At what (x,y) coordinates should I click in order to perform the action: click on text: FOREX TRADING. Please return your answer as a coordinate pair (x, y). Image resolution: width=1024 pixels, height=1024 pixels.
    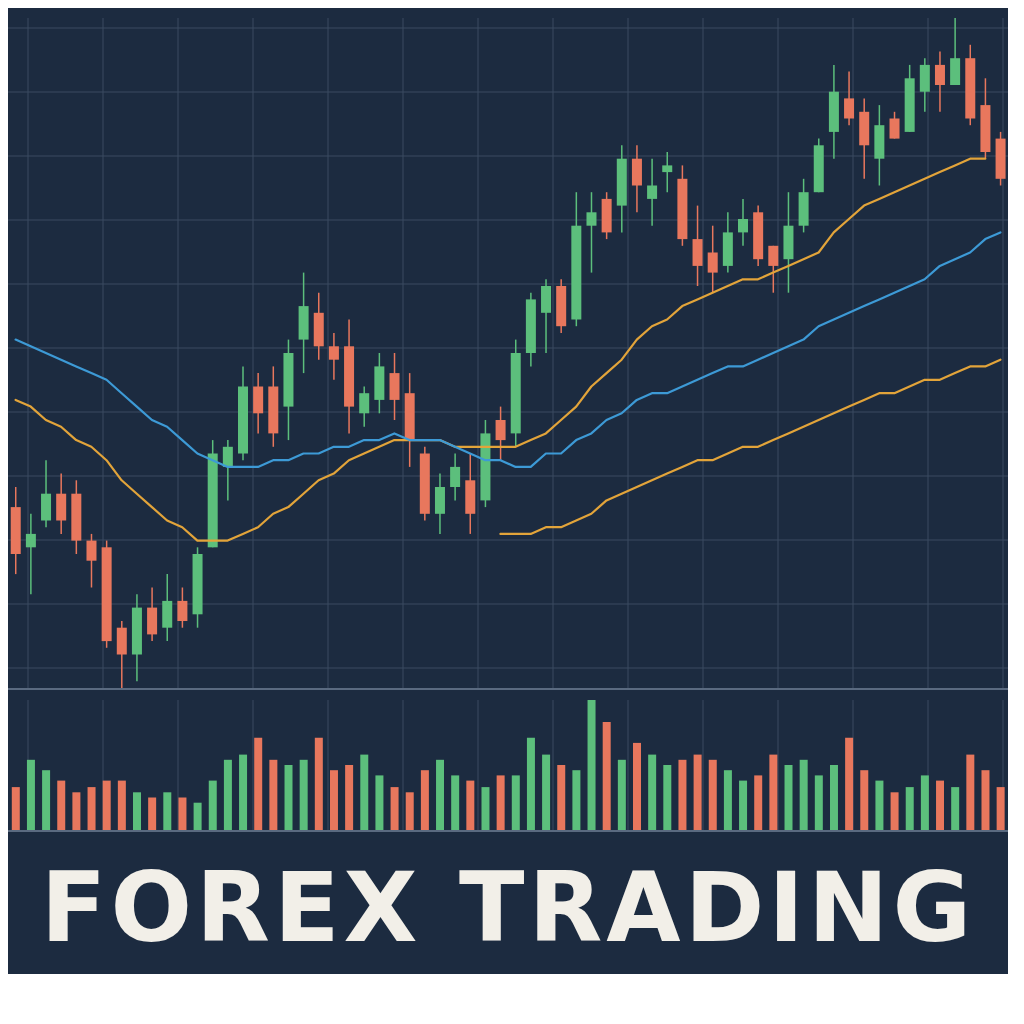
    Looking at the image, I should click on (508, 908).